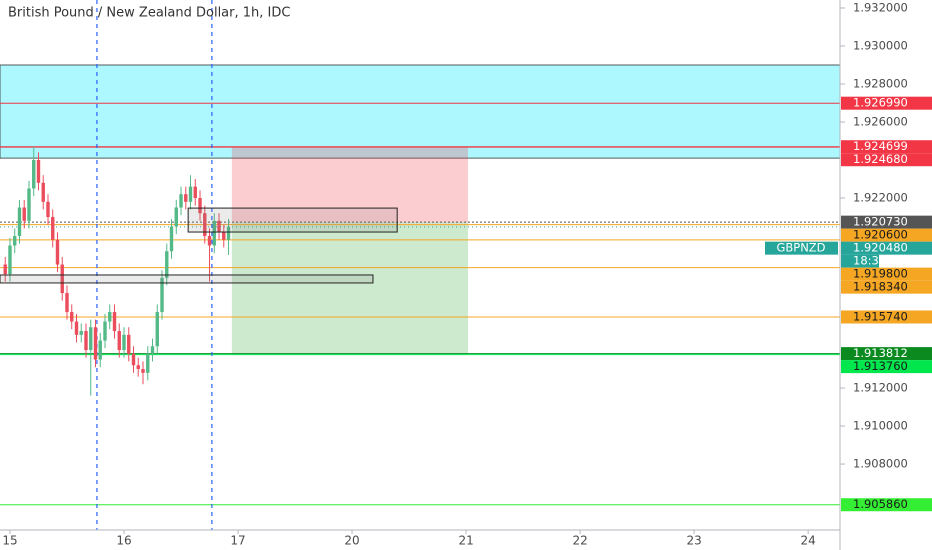 The image size is (932, 550). What do you see at coordinates (237, 541) in the screenshot?
I see `x-tick-label: 17` at bounding box center [237, 541].